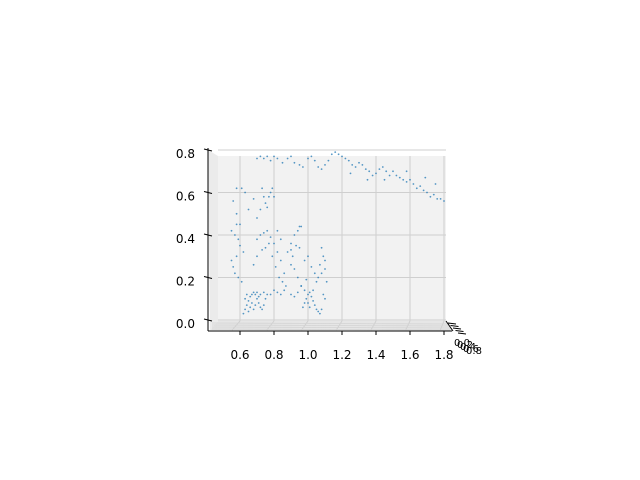 Image resolution: width=640 pixels, height=480 pixels. I want to click on floor-grid-line, so click(442, 325).